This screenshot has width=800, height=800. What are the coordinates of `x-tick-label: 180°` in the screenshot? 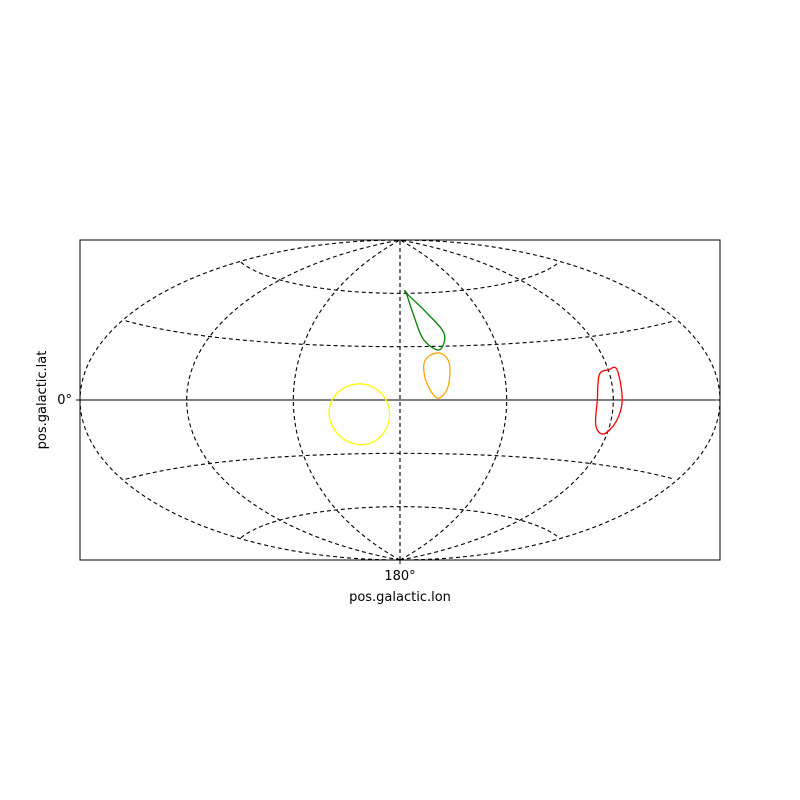 It's located at (399, 576).